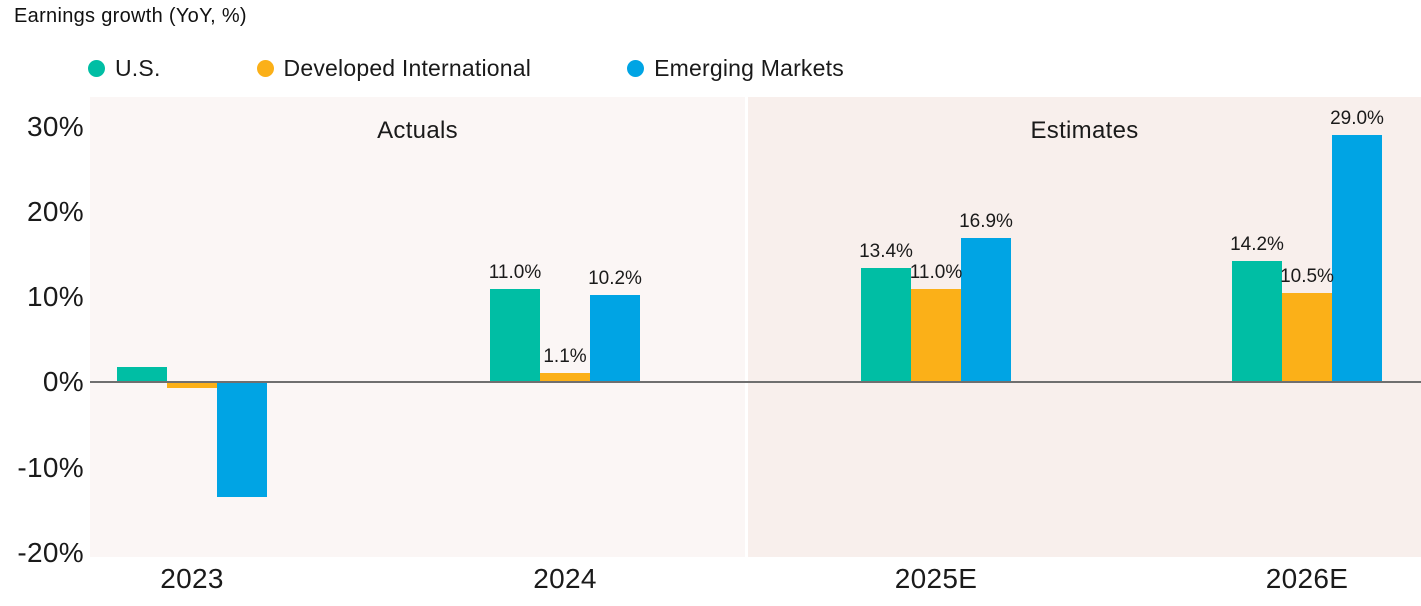 The height and width of the screenshot is (606, 1421). I want to click on value-label: 10.2%, so click(615, 279).